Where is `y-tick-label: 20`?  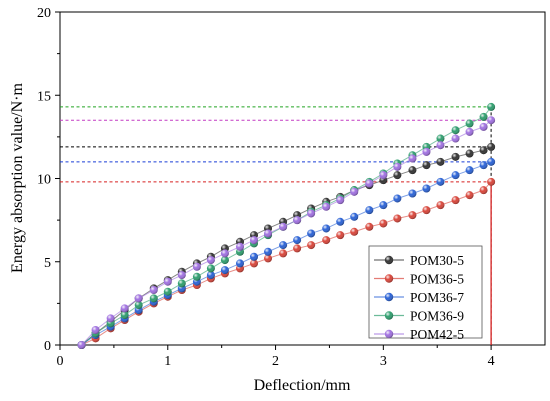
y-tick-label: 20 is located at coordinates (44, 13).